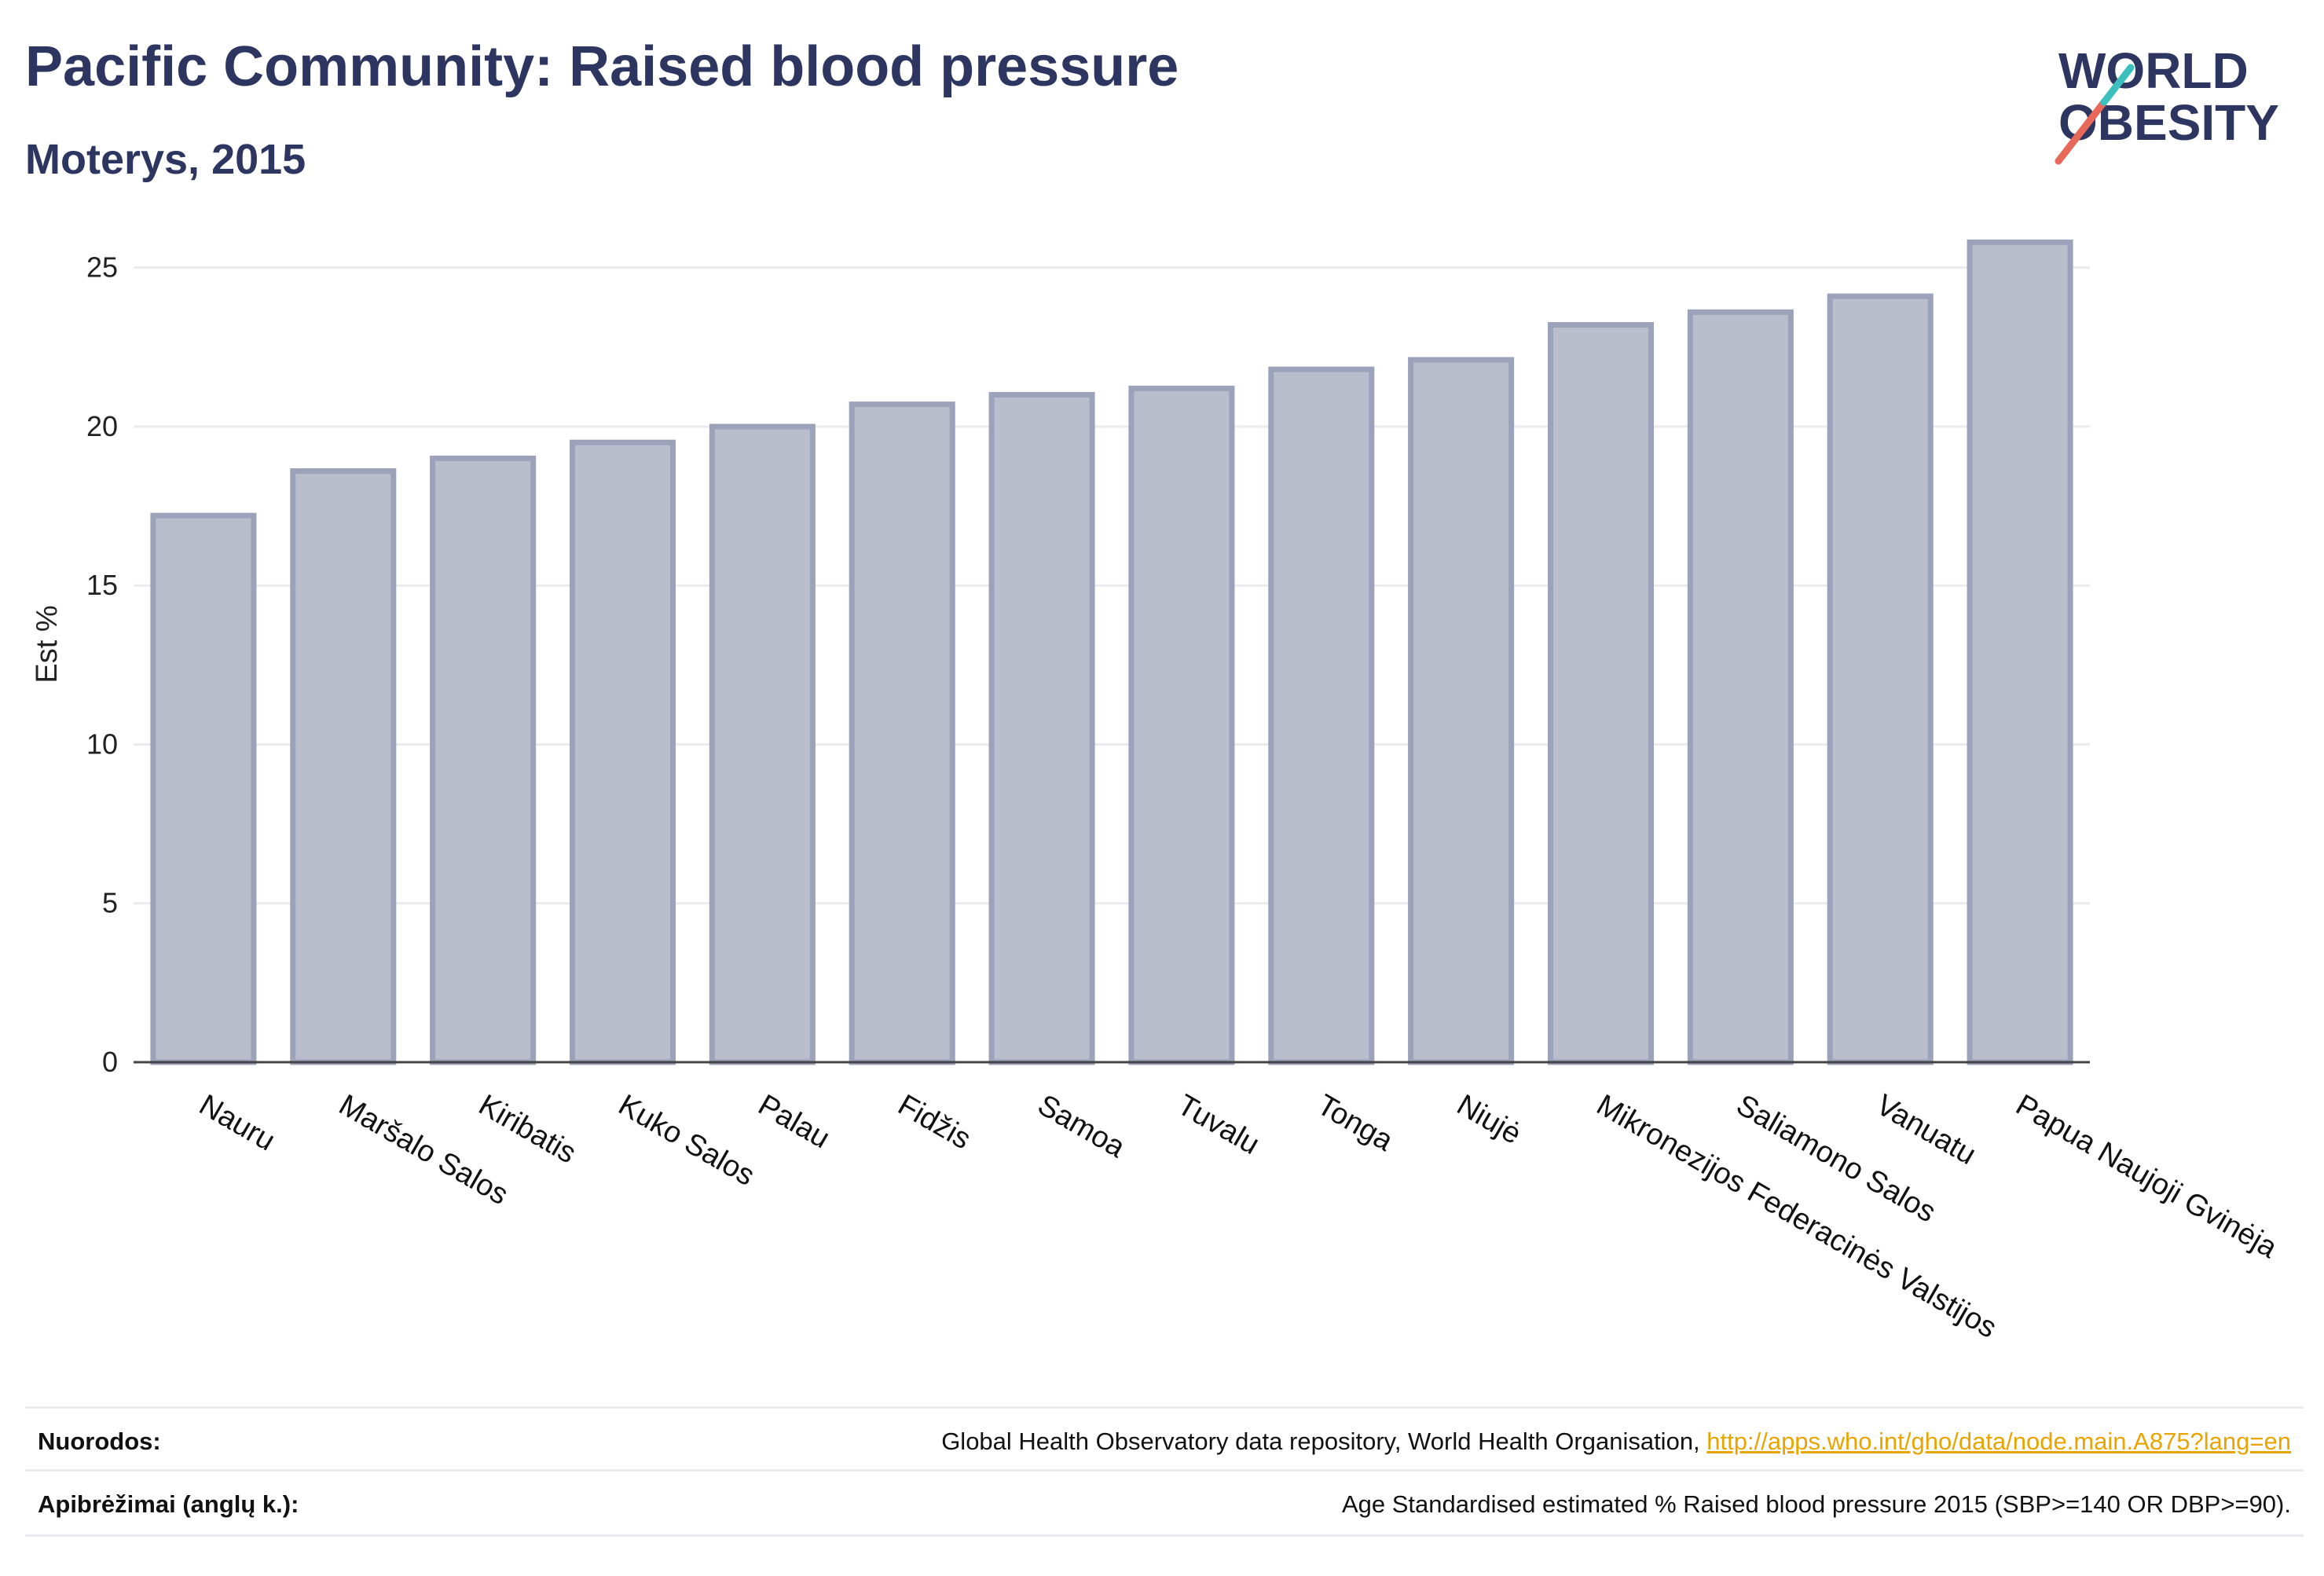  I want to click on y-tick-label: 10, so click(102, 744).